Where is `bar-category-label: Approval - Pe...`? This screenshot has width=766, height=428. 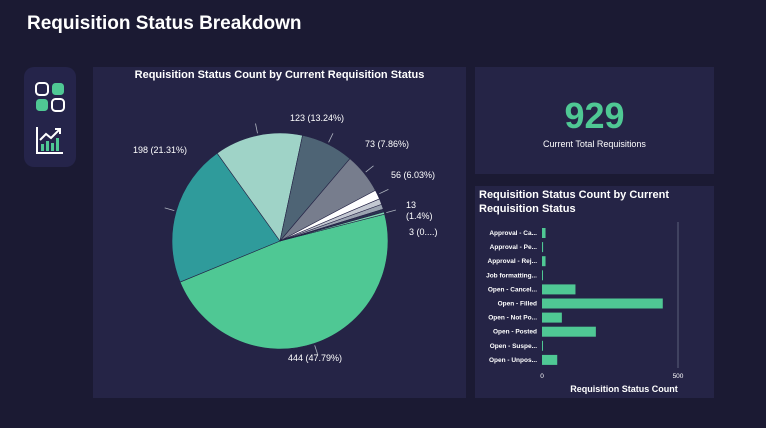 bar-category-label: Approval - Pe... is located at coordinates (514, 247).